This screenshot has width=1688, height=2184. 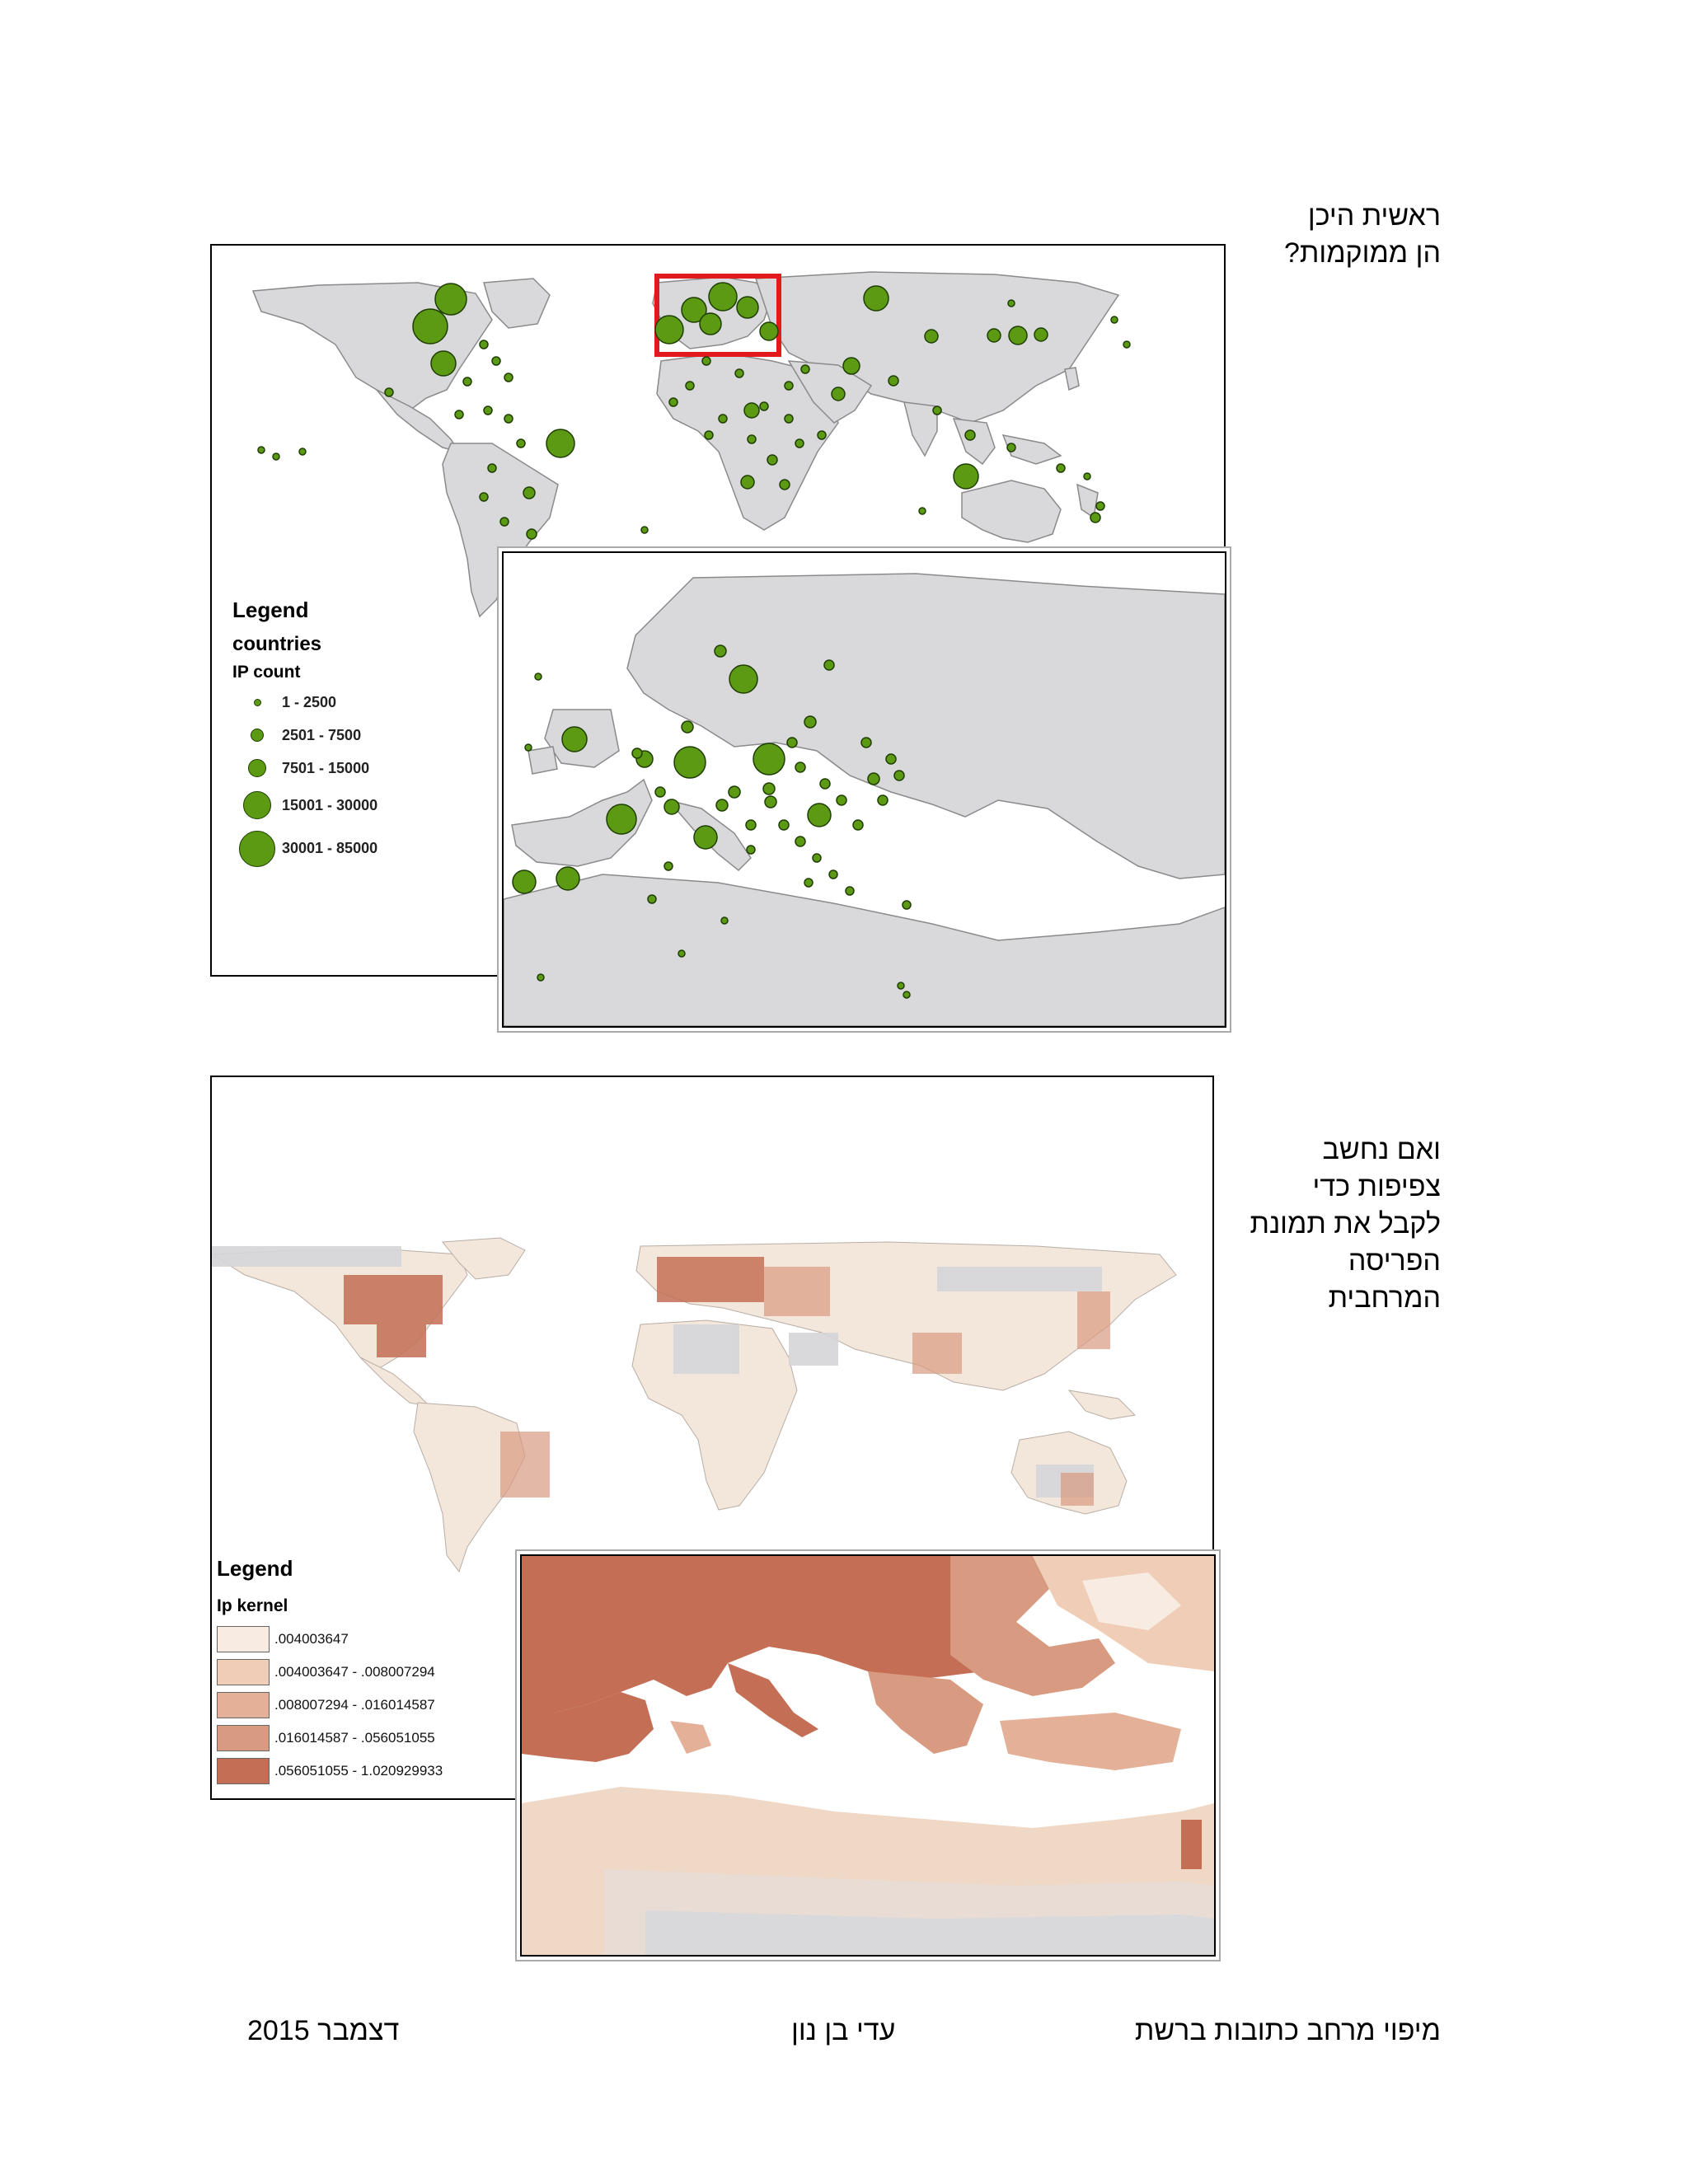 What do you see at coordinates (1377, 1186) in the screenshot?
I see `section2-line-2: צפיפות כדי` at bounding box center [1377, 1186].